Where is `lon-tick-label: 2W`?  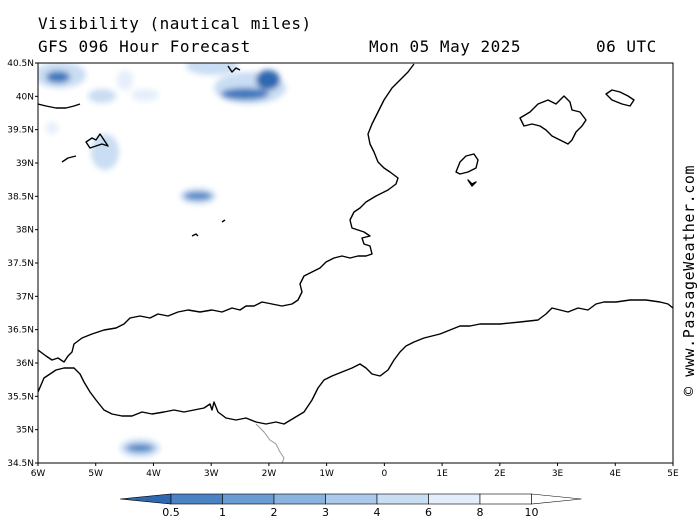
lon-tick-label: 2W is located at coordinates (269, 474).